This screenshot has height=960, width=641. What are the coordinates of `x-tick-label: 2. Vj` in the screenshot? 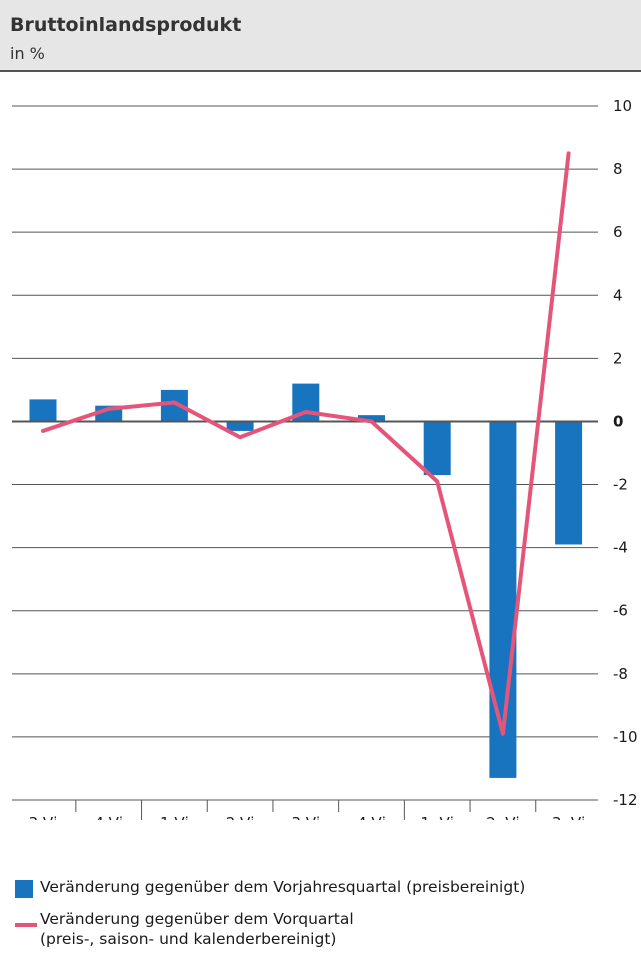 It's located at (503, 817).